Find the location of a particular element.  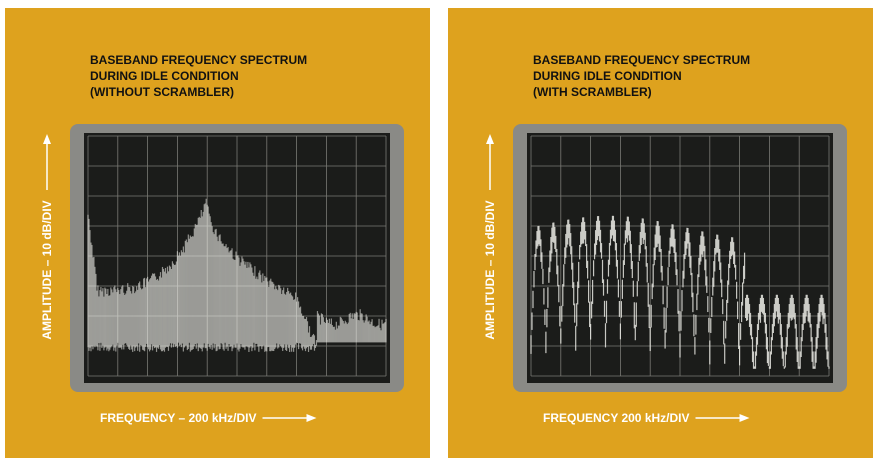

x-axis-label: FREQUENCY – 200 kHz/DIV is located at coordinates (178, 418).